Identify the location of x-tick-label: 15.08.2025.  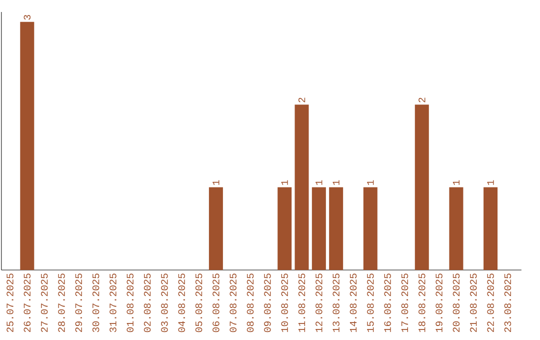
(370, 303).